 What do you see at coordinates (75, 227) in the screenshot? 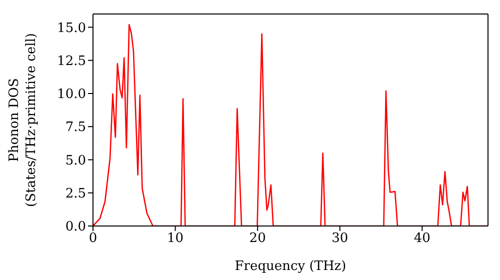
I see `y-tick-label: 0.0` at bounding box center [75, 227].